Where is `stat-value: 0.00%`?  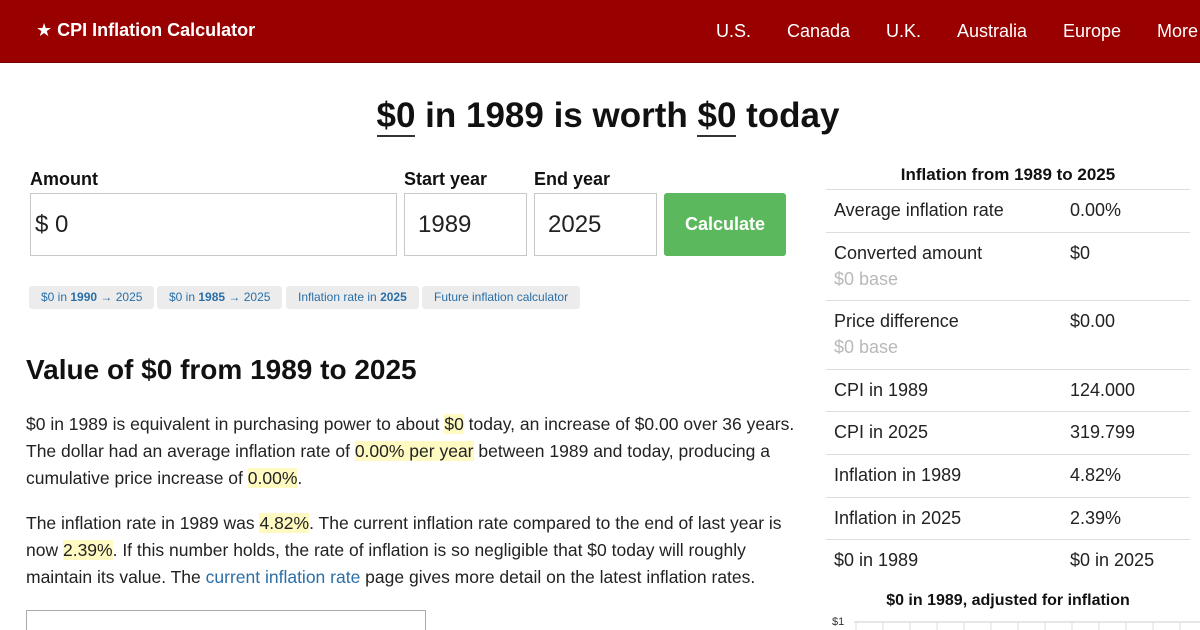
stat-value: 0.00% is located at coordinates (1096, 210).